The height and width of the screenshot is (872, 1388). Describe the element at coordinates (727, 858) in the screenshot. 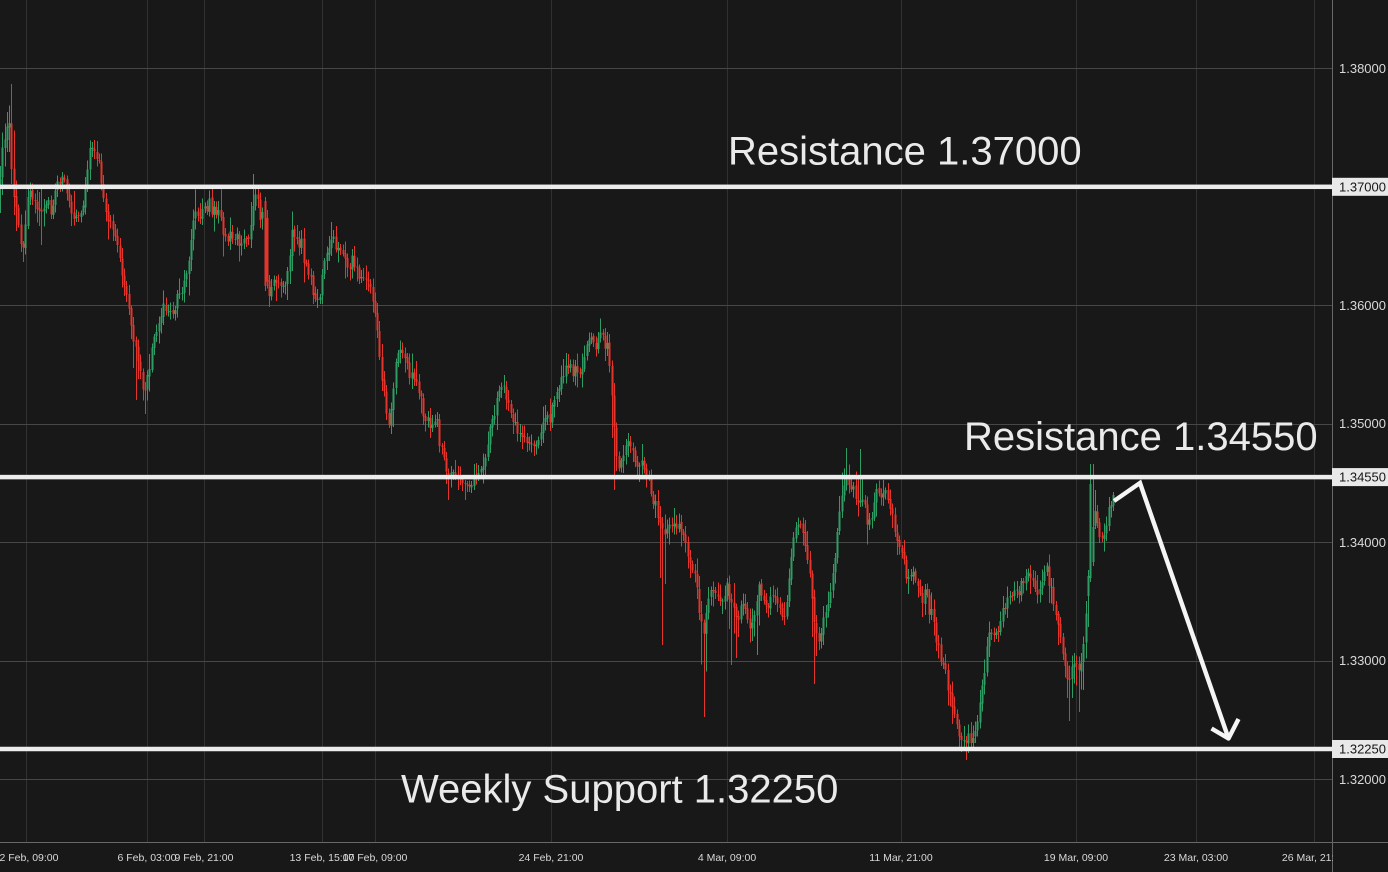

I see `svg-text: 4 Mar, 09:00` at that location.